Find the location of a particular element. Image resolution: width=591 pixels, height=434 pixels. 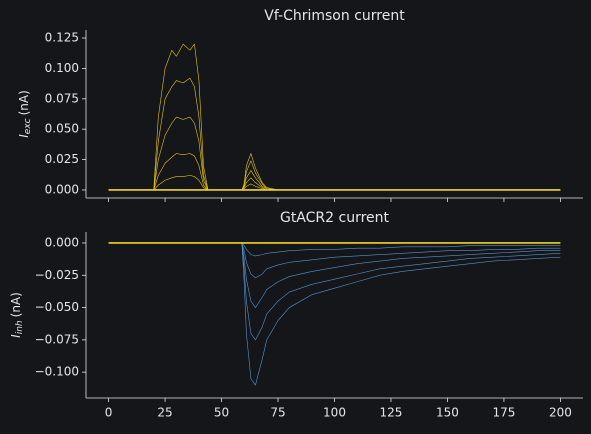

x-tick-label: 50 is located at coordinates (221, 413).